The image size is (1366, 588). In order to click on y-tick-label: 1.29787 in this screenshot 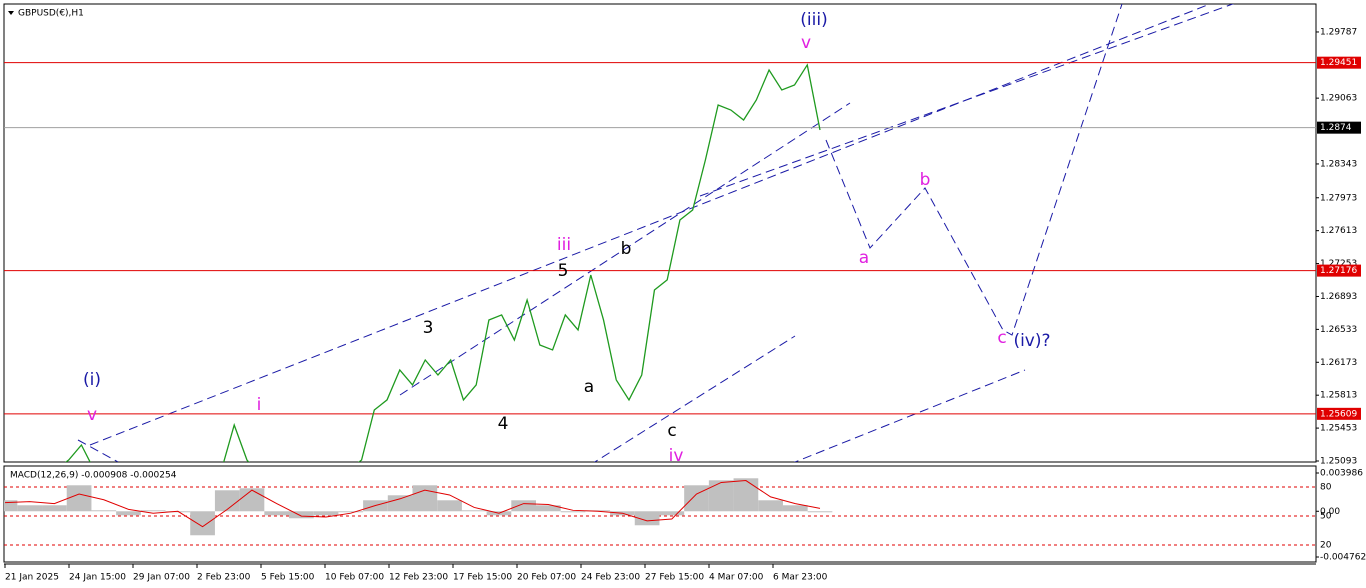, I will do `click(1338, 32)`.